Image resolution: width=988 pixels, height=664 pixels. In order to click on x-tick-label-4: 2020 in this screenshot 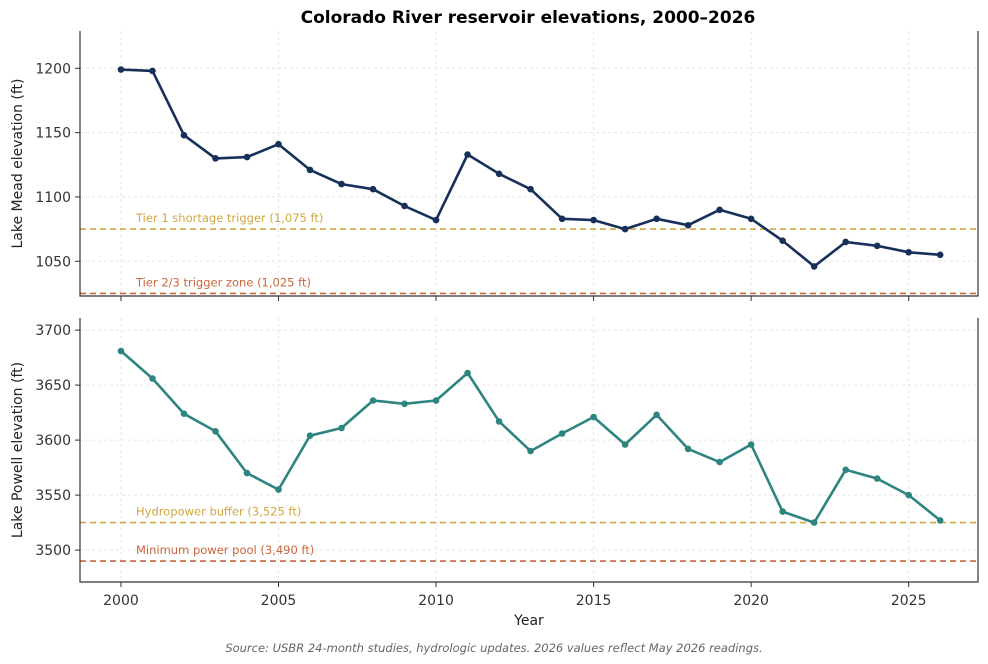, I will do `click(751, 601)`.